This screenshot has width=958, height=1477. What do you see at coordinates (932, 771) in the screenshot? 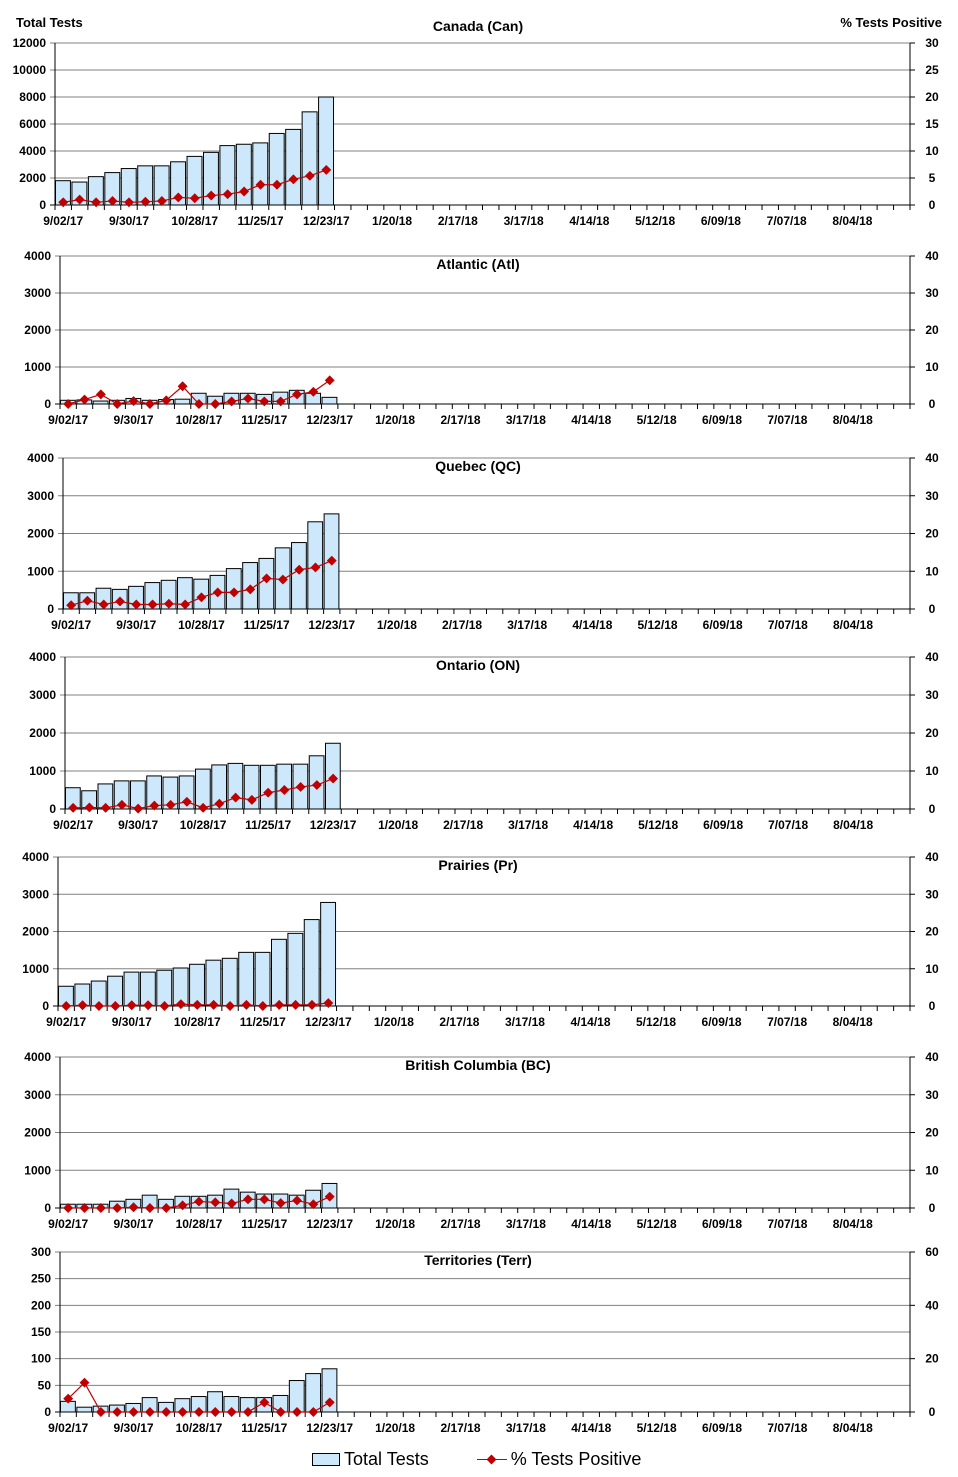
I see `y2-tick-label: 10` at bounding box center [932, 771].